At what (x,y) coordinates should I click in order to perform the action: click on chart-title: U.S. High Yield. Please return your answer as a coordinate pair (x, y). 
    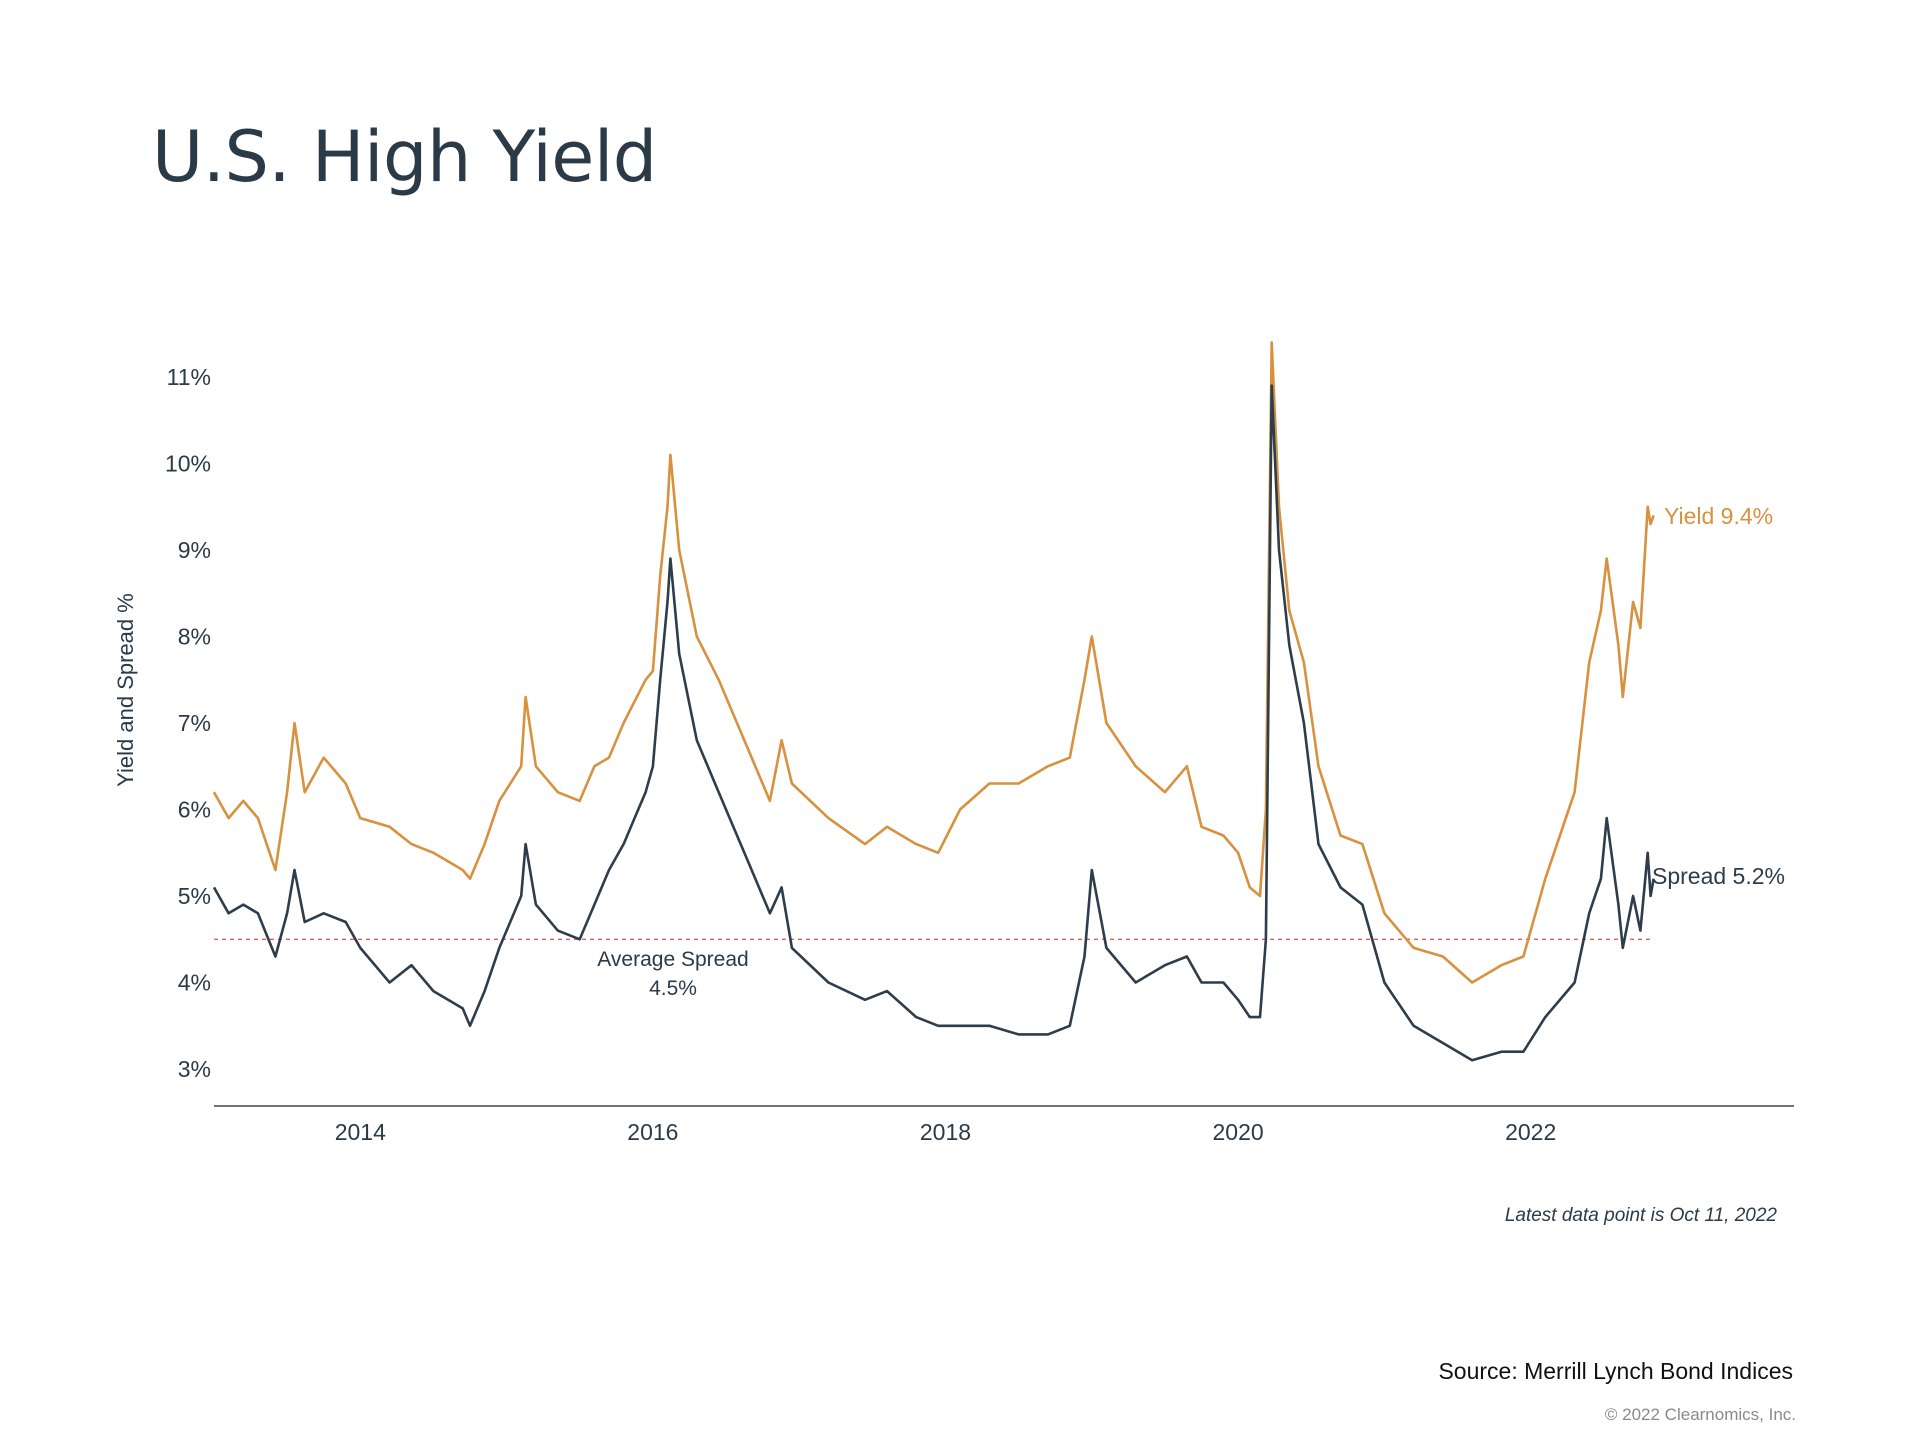
    Looking at the image, I should click on (404, 157).